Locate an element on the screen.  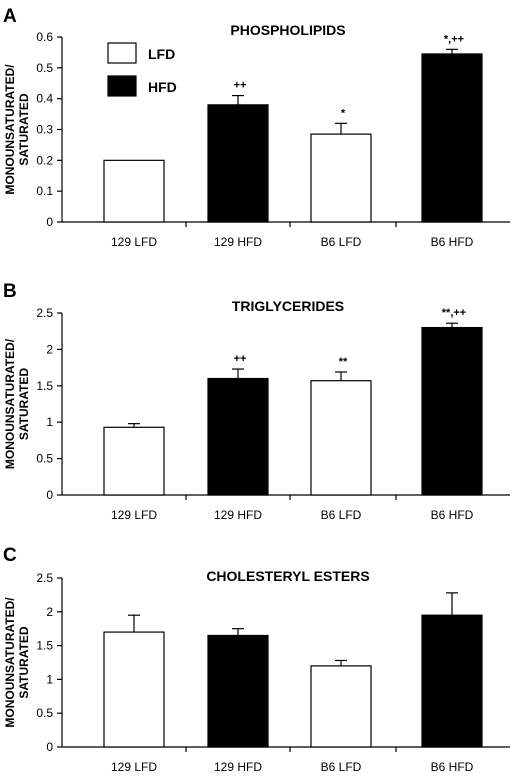
y-tick-label: 0.4 is located at coordinates (44, 99).